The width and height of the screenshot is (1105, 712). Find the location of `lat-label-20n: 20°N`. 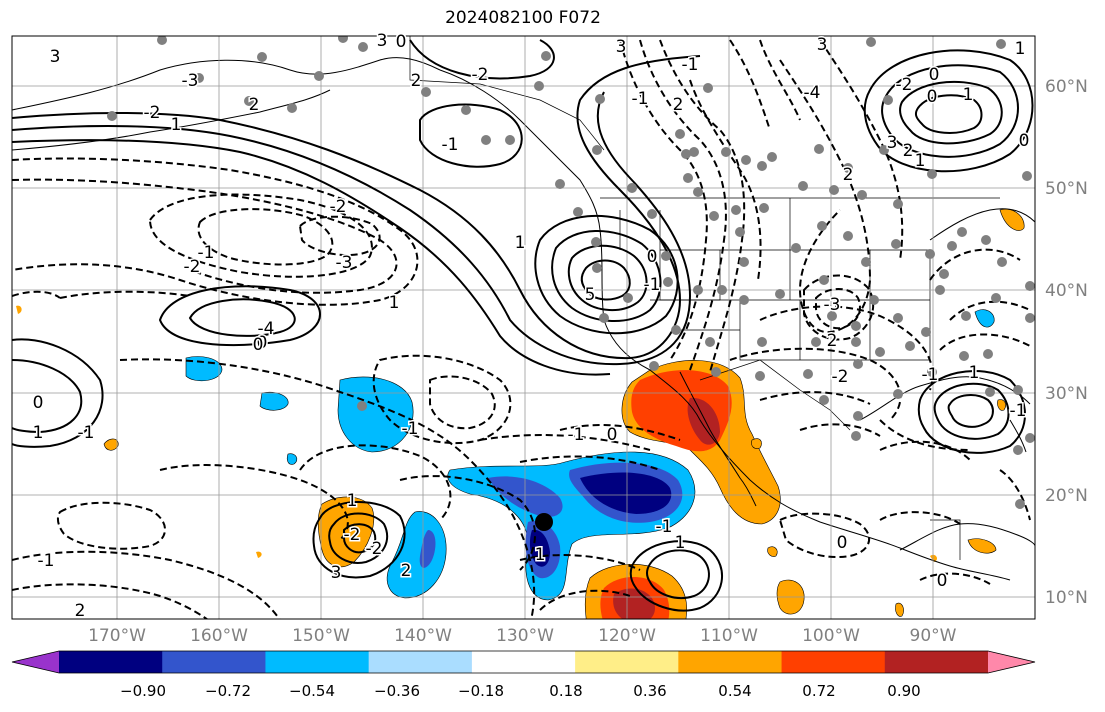

lat-label-20n: 20°N is located at coordinates (1066, 496).